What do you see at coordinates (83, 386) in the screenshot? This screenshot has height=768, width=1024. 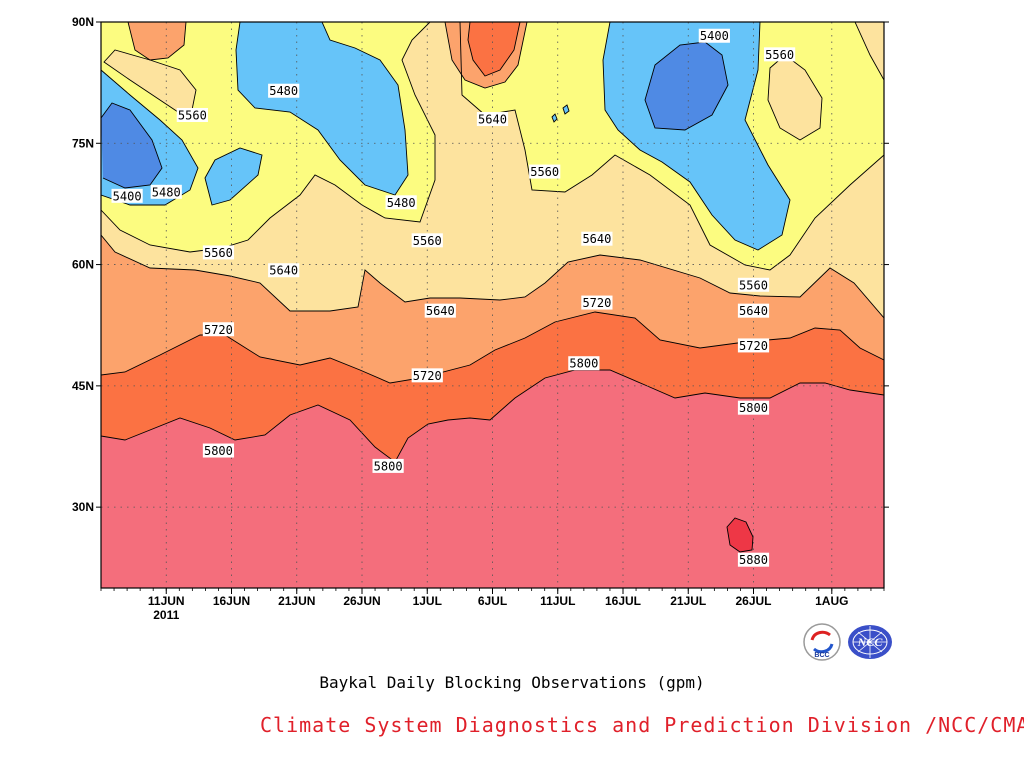 I see `y-tick-label: 45N` at bounding box center [83, 386].